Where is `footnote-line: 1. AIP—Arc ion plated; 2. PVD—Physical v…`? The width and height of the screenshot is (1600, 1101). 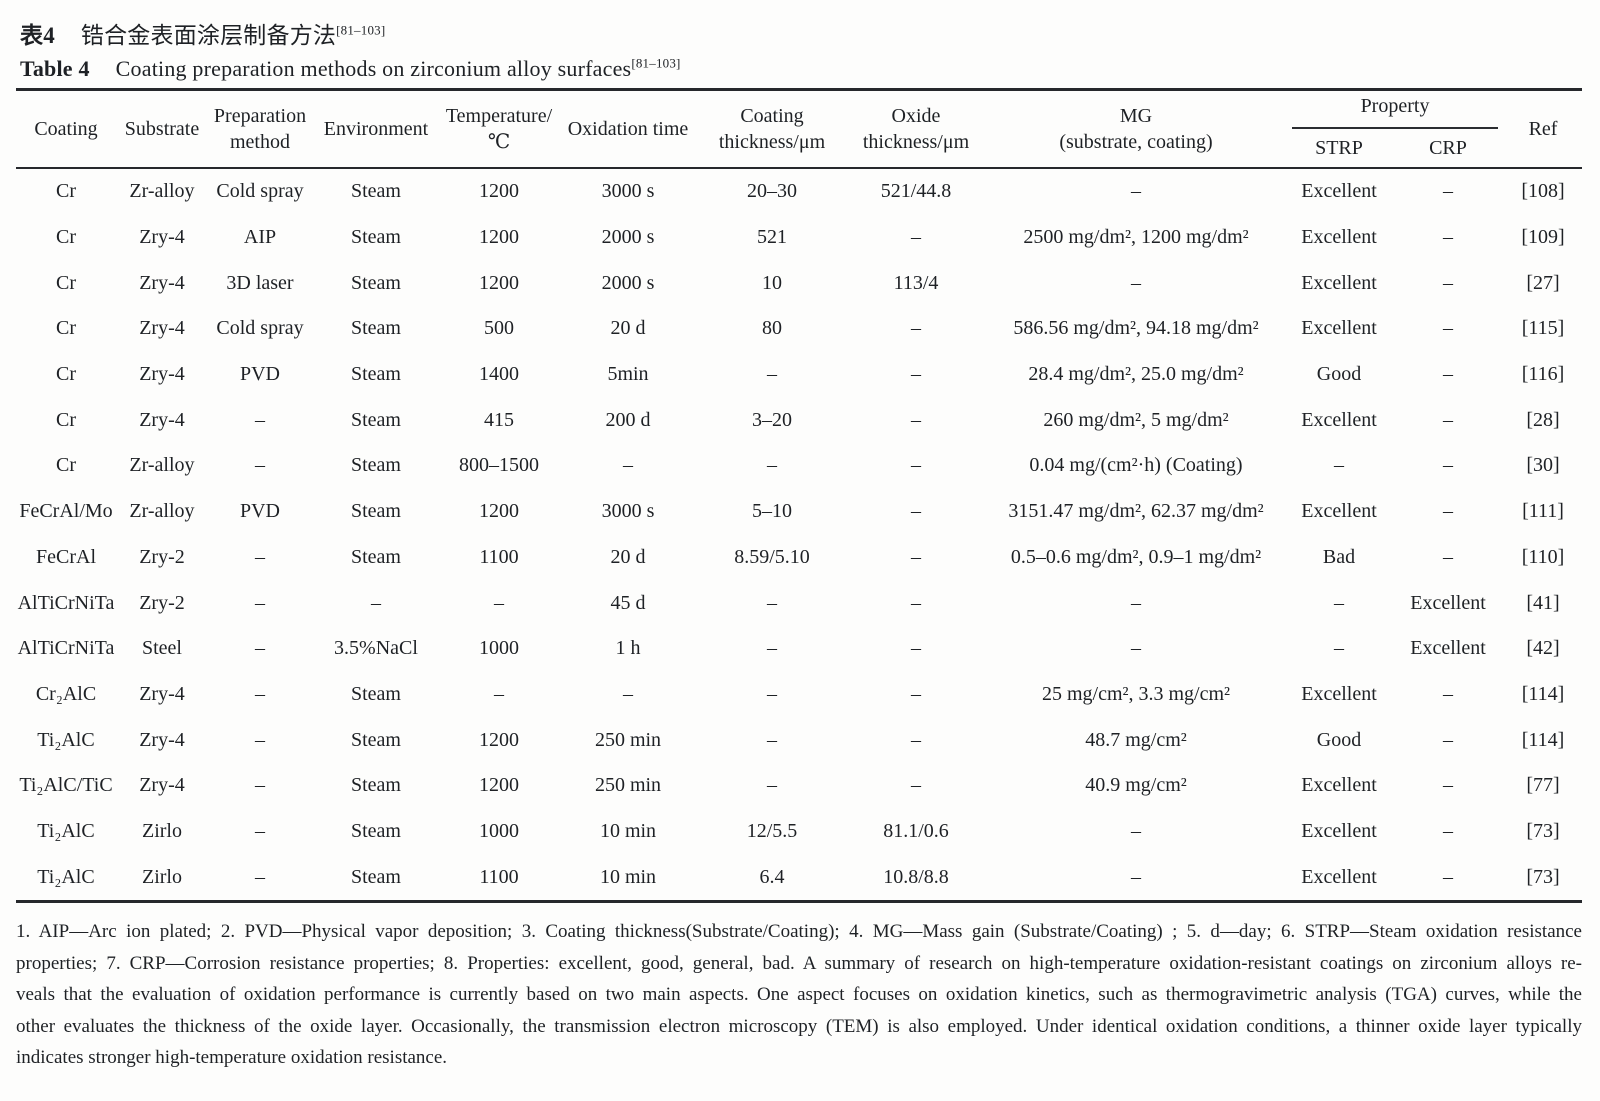 footnote-line: 1. AIP—Arc ion plated; 2. PVD—Physical v… is located at coordinates (799, 931).